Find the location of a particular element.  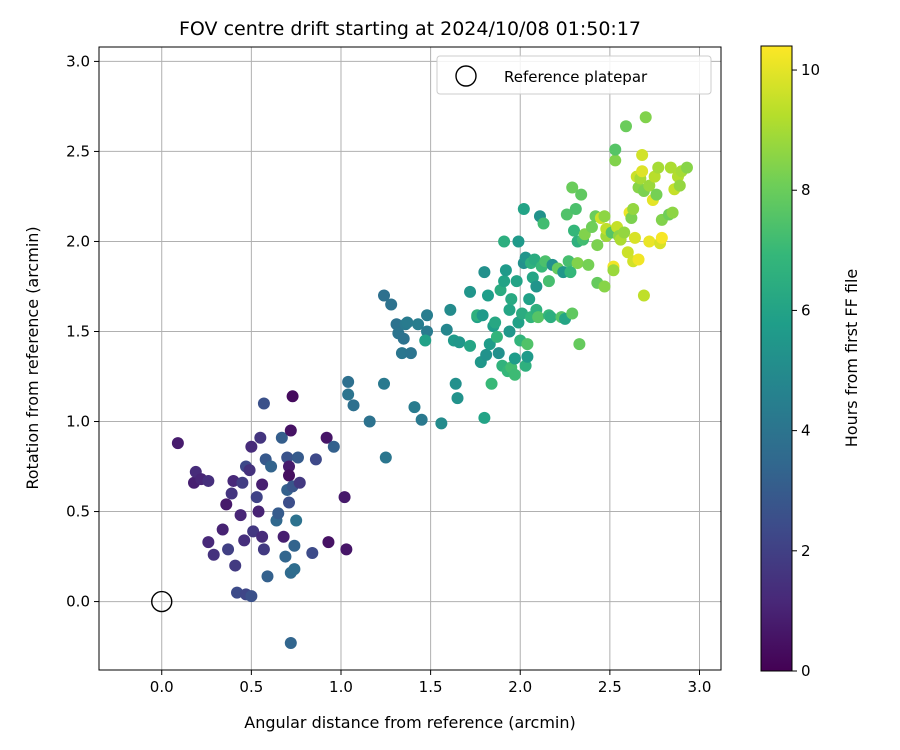

y-axis-ticks: 0.0 0.5 1.0 1.5 2.0 2.5 3.0 is located at coordinates (82, 331).